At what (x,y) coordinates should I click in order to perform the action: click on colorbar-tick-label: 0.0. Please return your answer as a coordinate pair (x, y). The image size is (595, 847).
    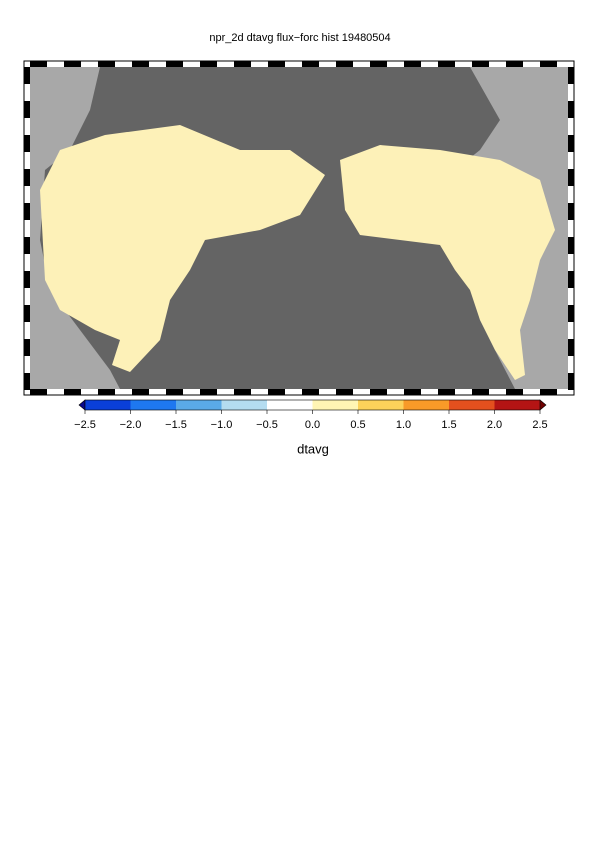
    Looking at the image, I should click on (312, 425).